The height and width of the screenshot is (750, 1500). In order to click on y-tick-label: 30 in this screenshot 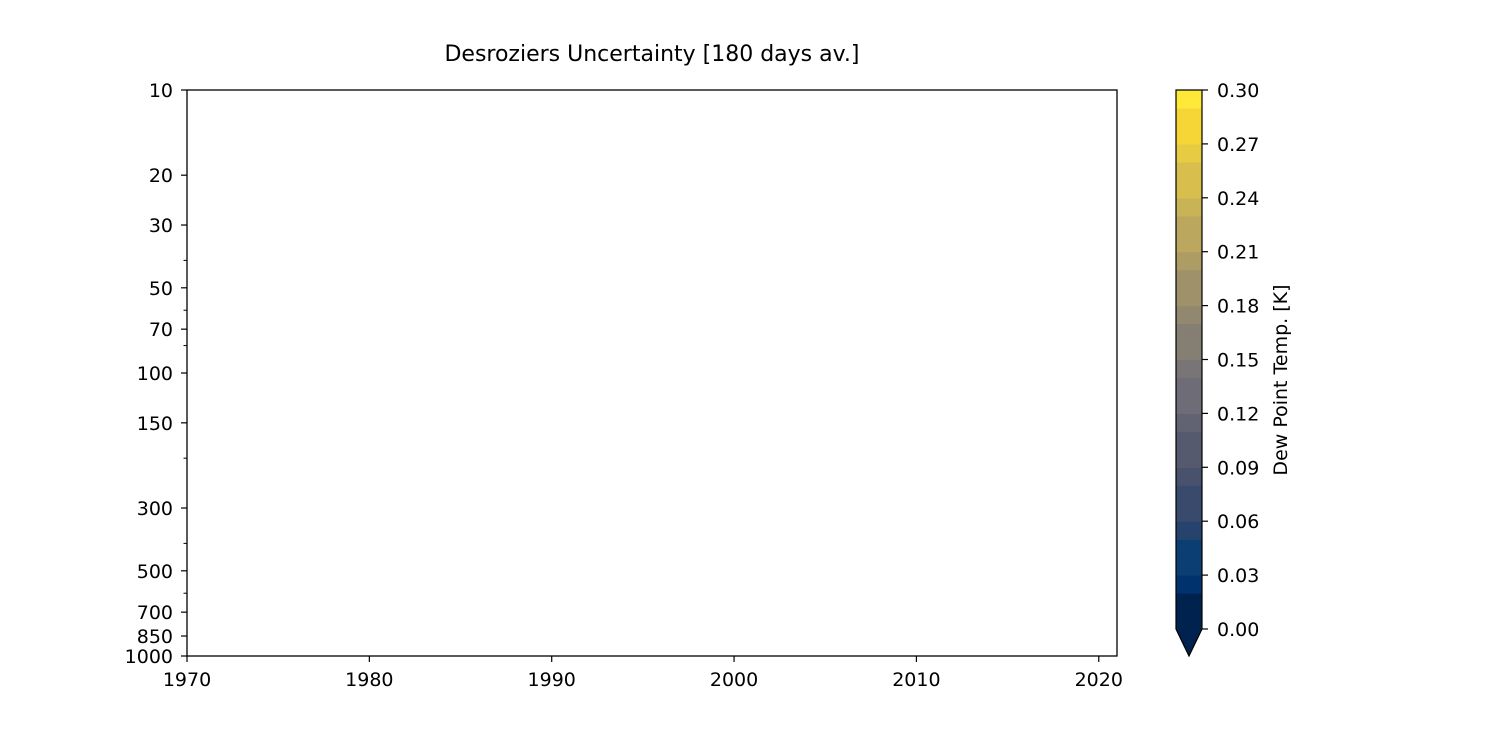, I will do `click(161, 226)`.